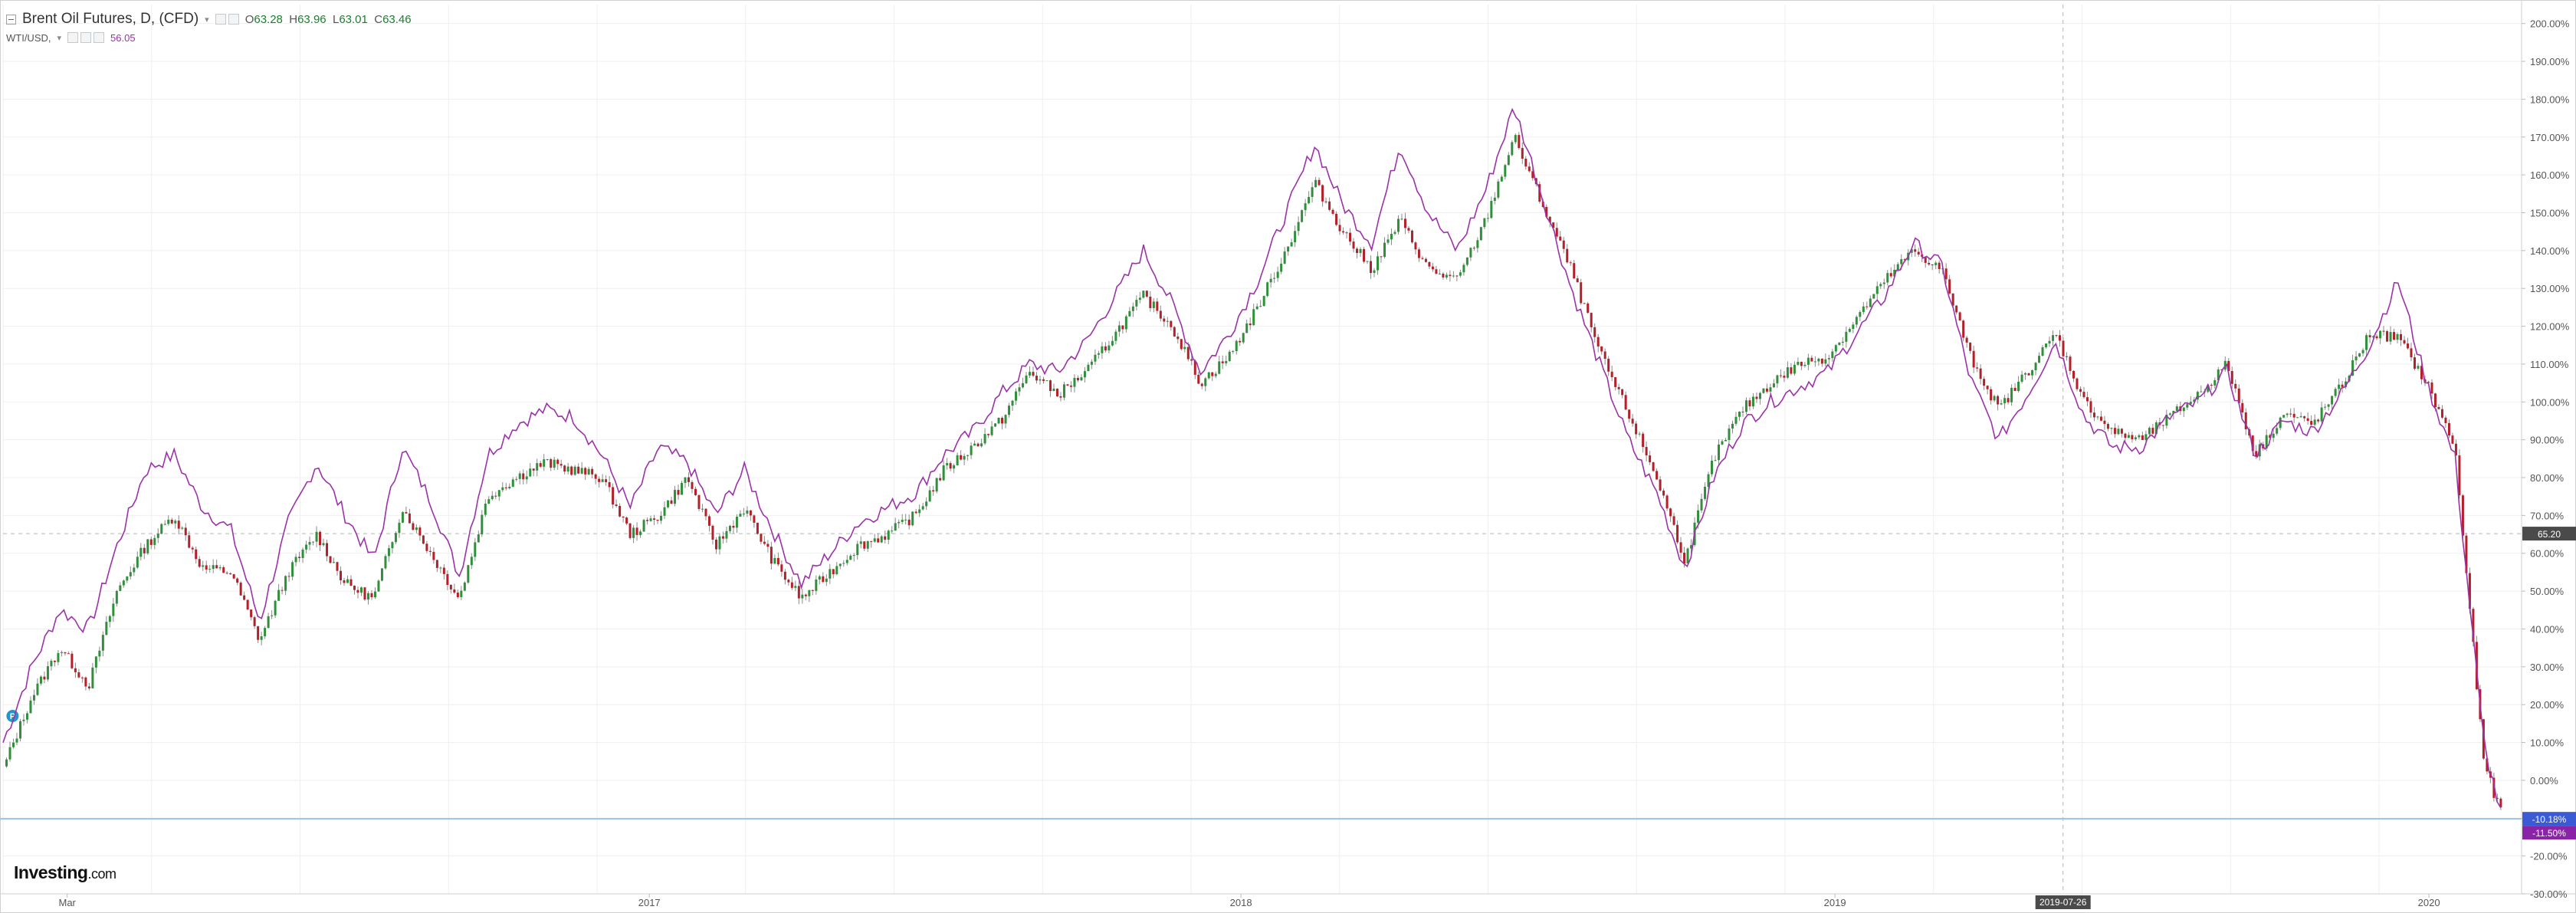 The height and width of the screenshot is (913, 2576). What do you see at coordinates (312, 19) in the screenshot?
I see `high-value: 63.96` at bounding box center [312, 19].